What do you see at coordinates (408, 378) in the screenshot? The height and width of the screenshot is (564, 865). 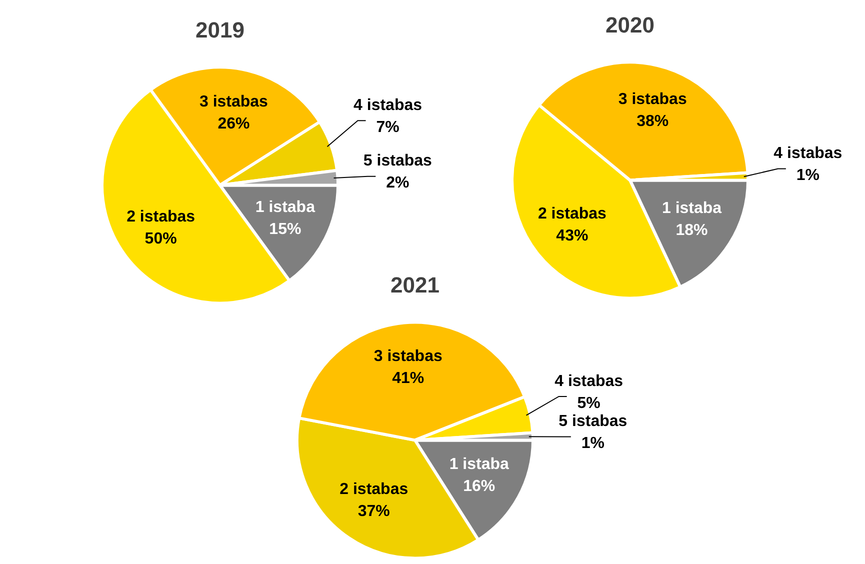 I see `data-label: 41%` at bounding box center [408, 378].